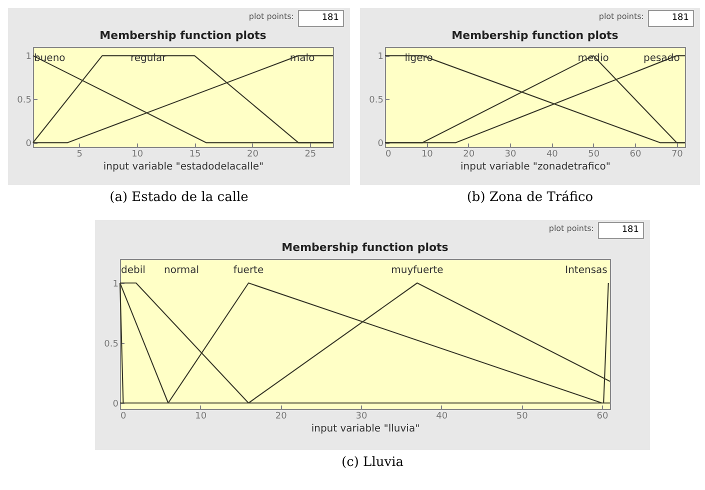  What do you see at coordinates (677, 155) in the screenshot?
I see `x-tick-label: 70` at bounding box center [677, 155].